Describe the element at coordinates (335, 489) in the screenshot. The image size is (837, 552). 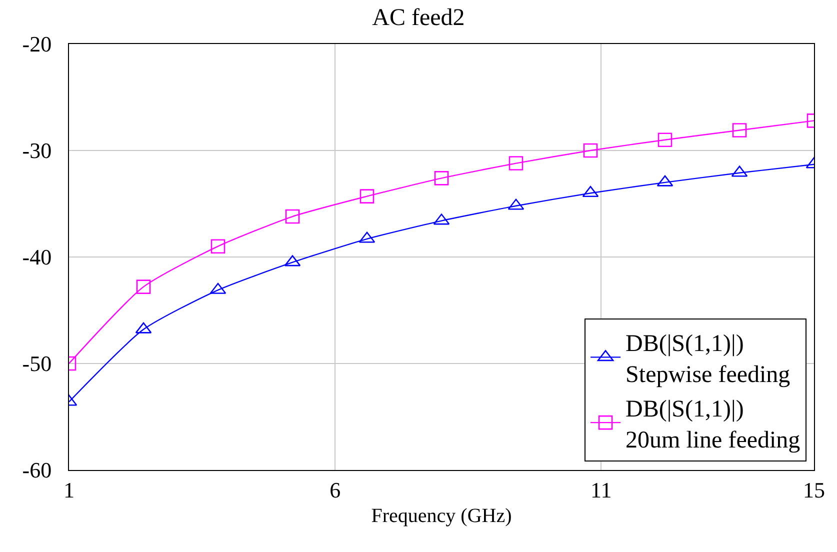
I see `x-tick-label: 6` at that location.